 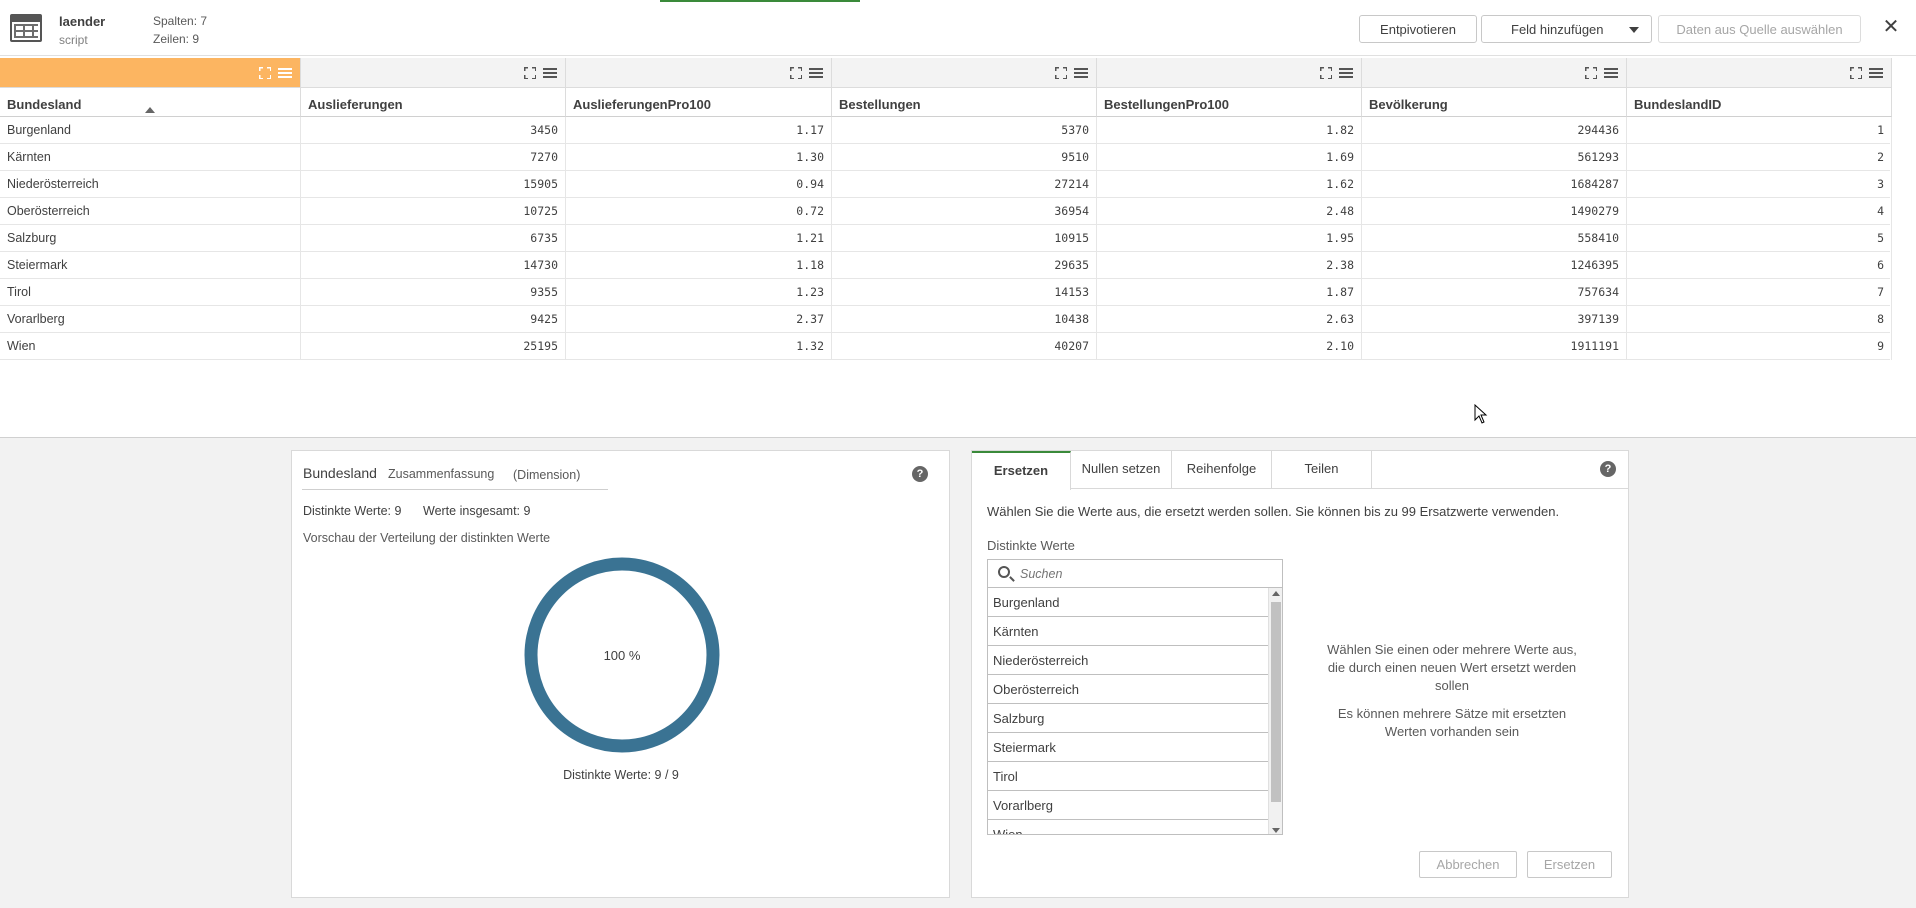 I want to click on table-cell: 1246395, so click(x=1494, y=265).